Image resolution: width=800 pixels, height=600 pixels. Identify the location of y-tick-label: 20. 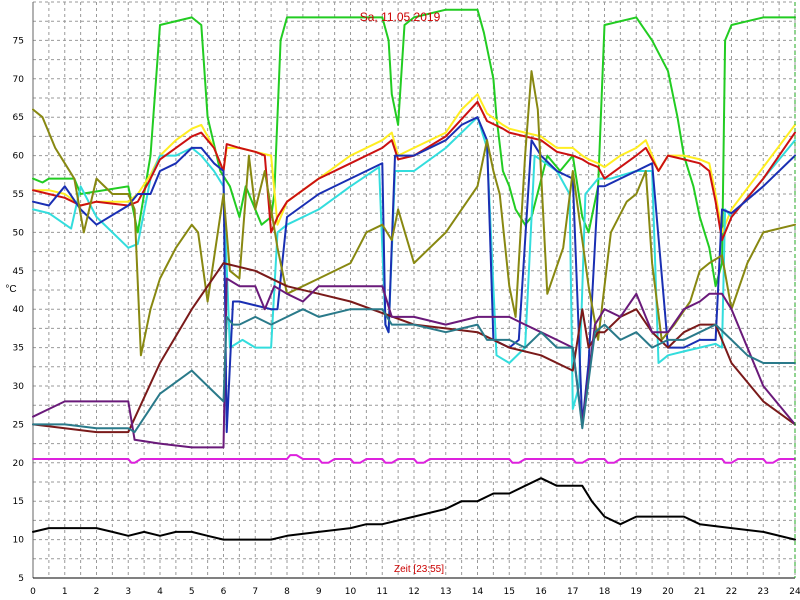
(19, 464).